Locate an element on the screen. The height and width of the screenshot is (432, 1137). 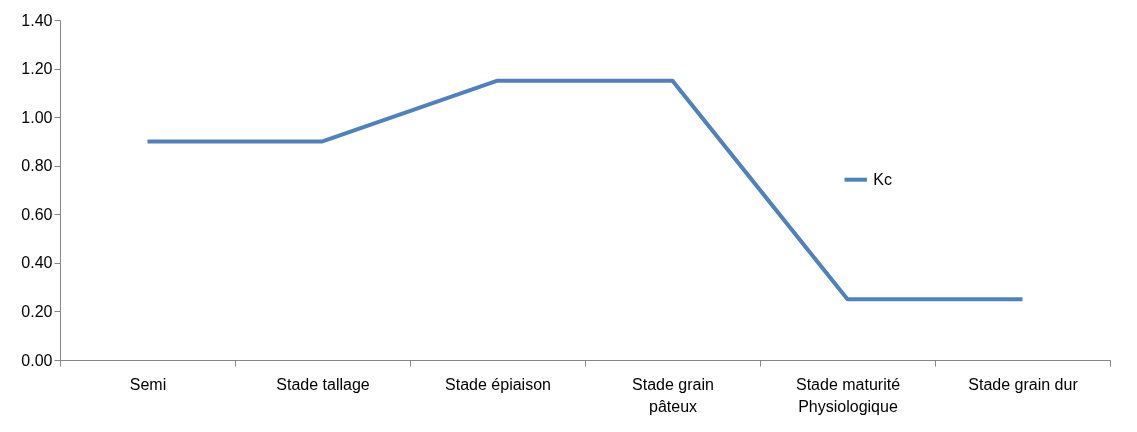
y-tick-label: 0.40 is located at coordinates (37, 263).